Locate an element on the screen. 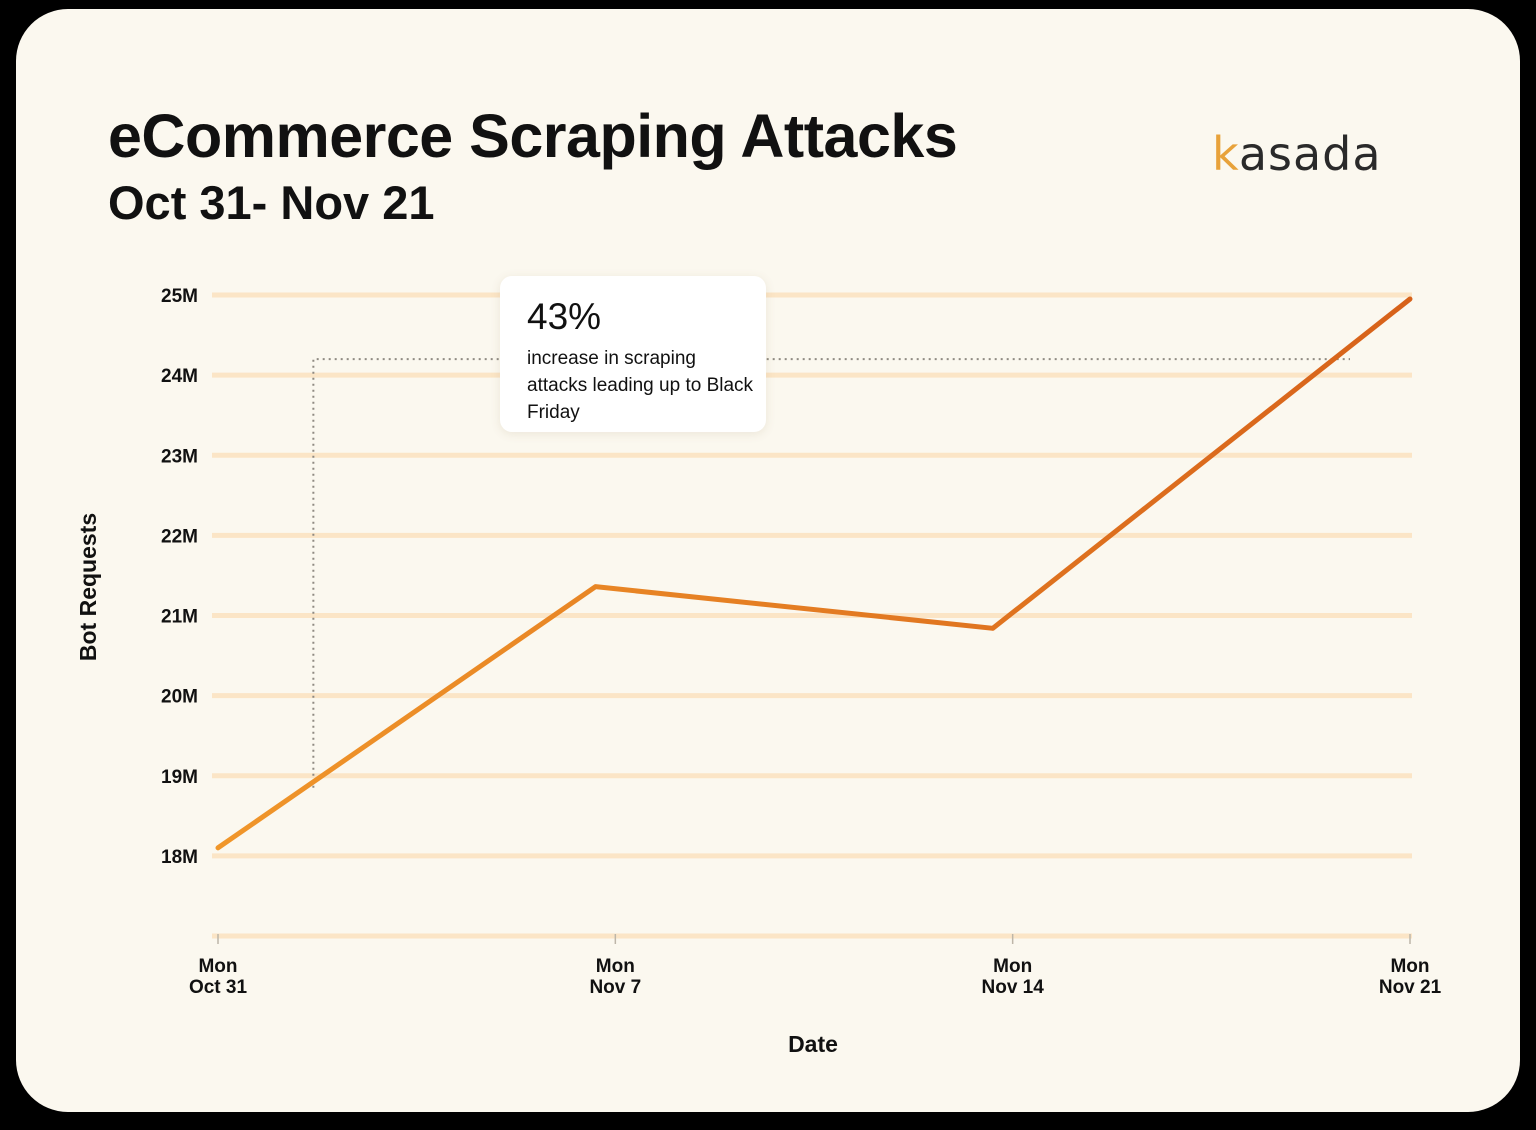 This screenshot has height=1130, width=1536. y-tick-label: 25M is located at coordinates (179, 296).